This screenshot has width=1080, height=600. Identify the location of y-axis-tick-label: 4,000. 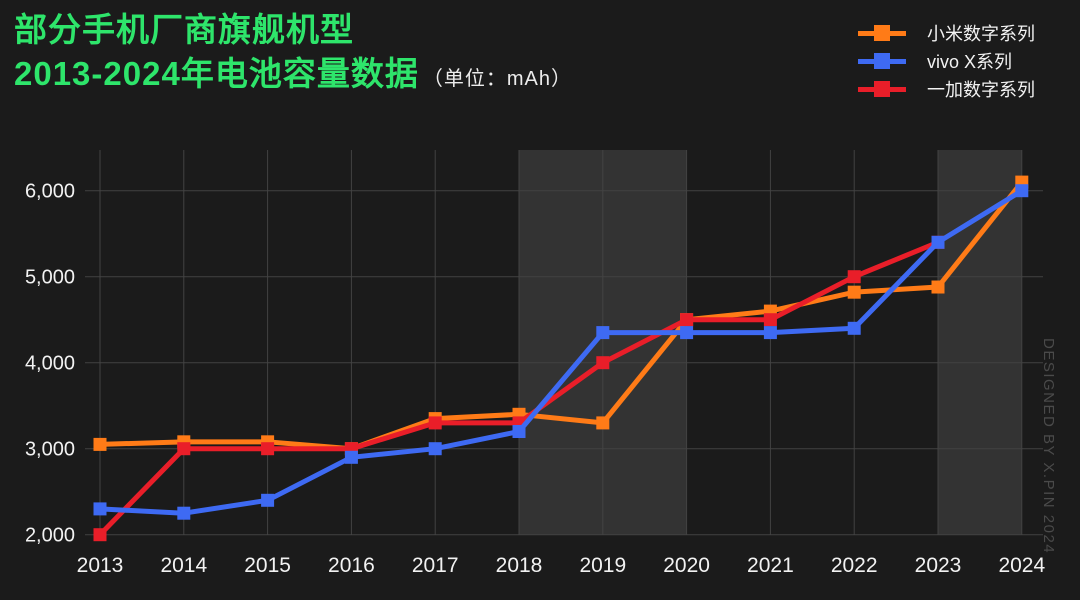
(50, 364).